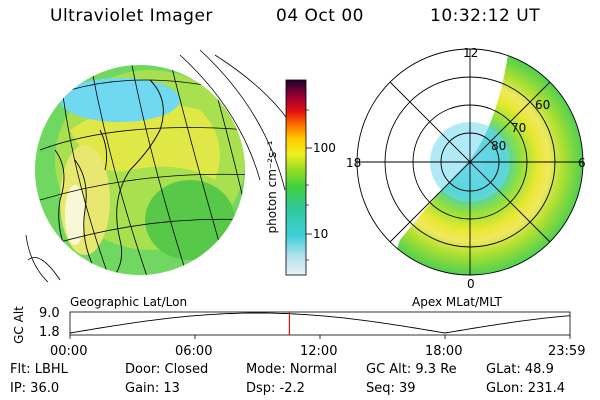 The height and width of the screenshot is (400, 600). What do you see at coordinates (324, 148) in the screenshot?
I see `colorbar-tick-100: 100` at bounding box center [324, 148].